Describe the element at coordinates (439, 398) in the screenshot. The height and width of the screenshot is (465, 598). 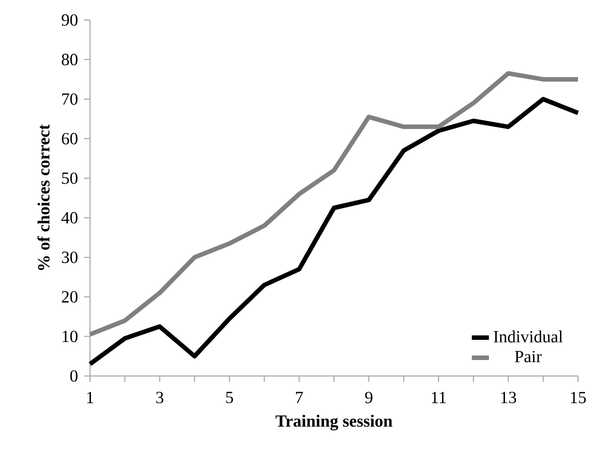
I see `x-tick-label: 11` at that location.